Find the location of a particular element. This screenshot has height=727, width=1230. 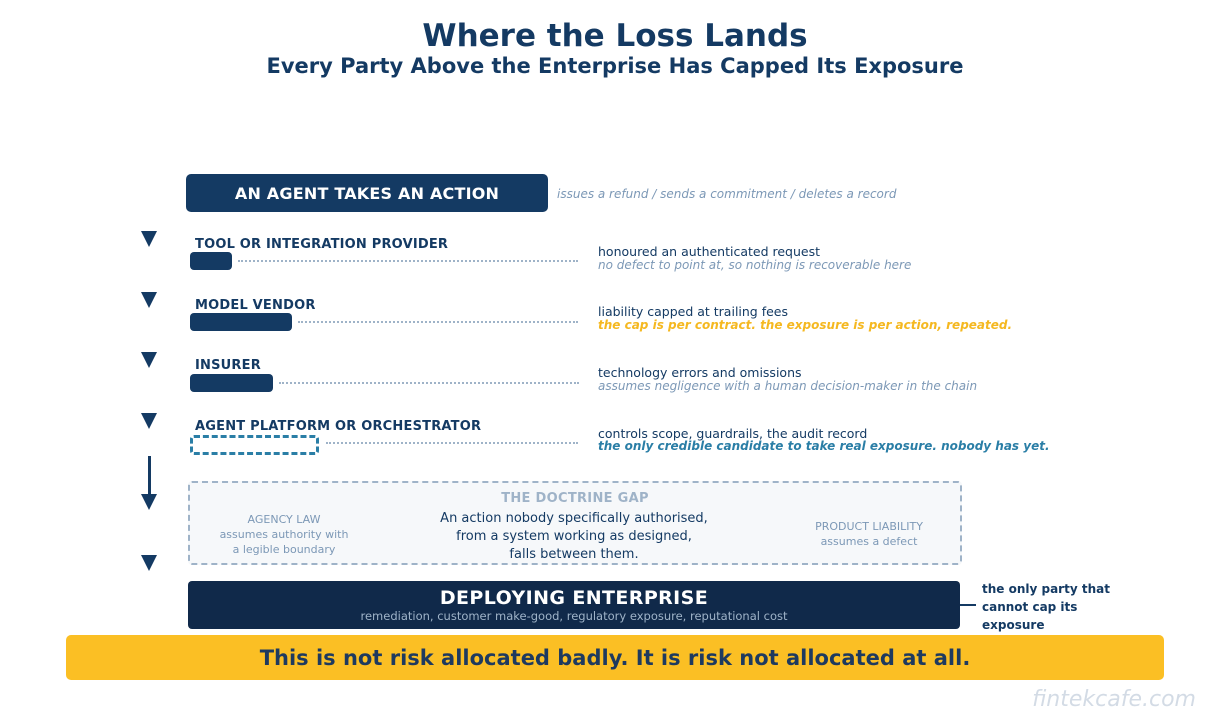

deploying-enterprise-box is located at coordinates (574, 605).